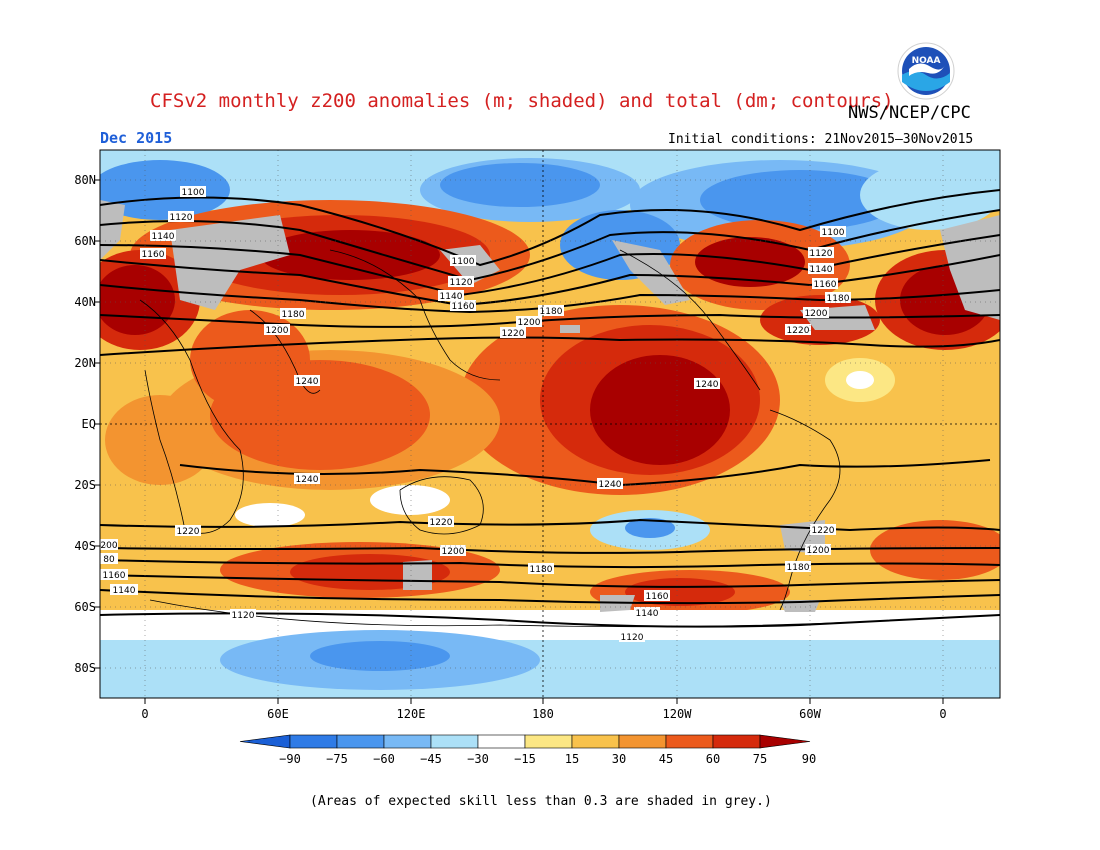 This screenshot has width=1100, height=850. Describe the element at coordinates (85, 668) in the screenshot. I see `lat-label-80s: 80S` at that location.